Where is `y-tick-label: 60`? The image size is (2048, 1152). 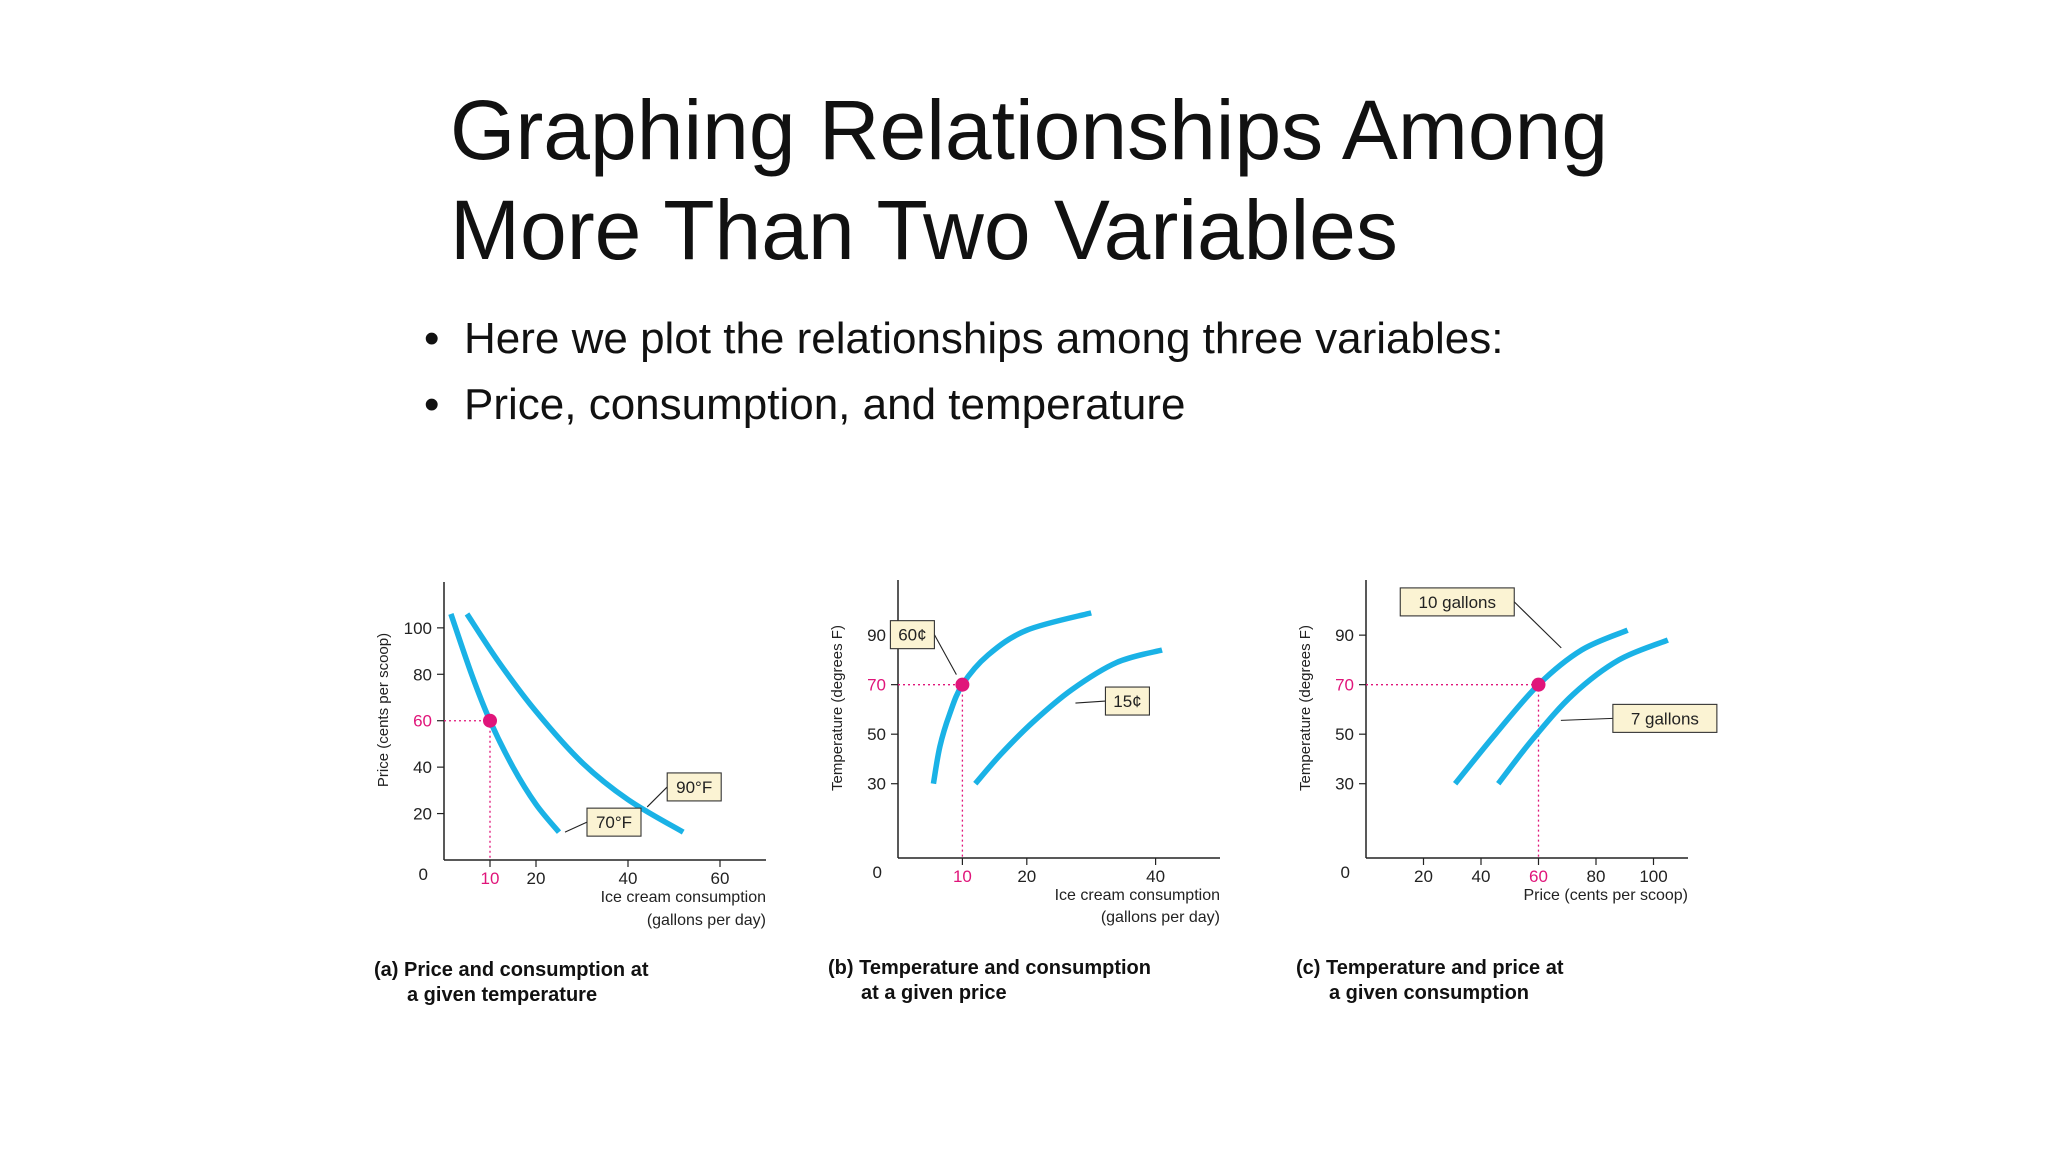
y-tick-label: 60 is located at coordinates (422, 721).